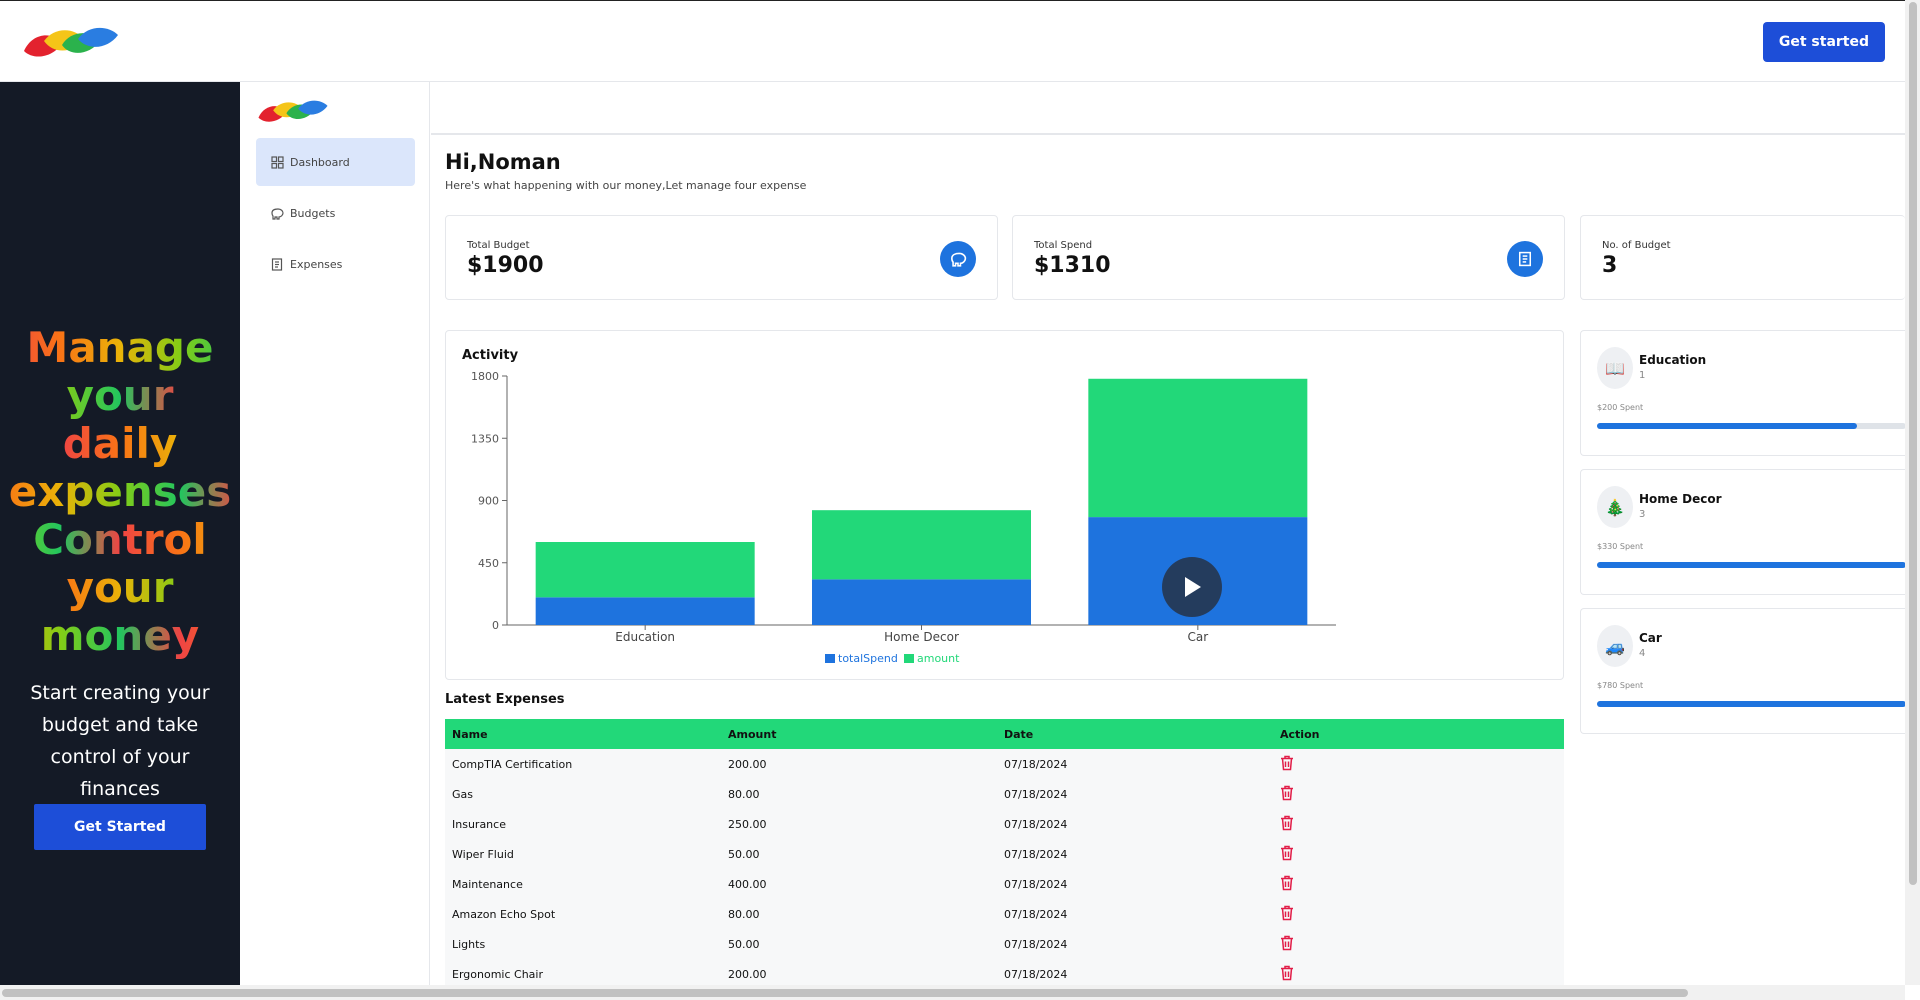  Describe the element at coordinates (1743, 671) in the screenshot. I see `budget-card: 🚙 Car 4 $780 Spent` at that location.